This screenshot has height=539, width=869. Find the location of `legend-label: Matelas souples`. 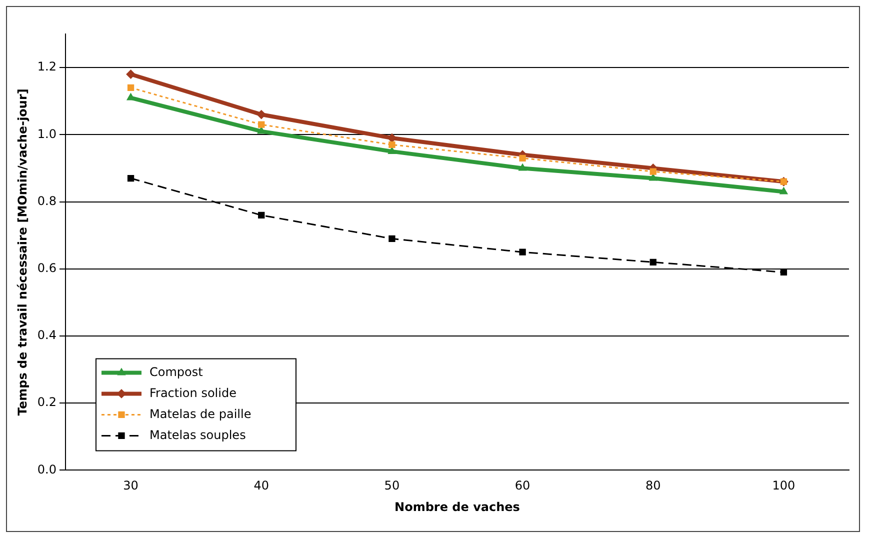

legend-label: Matelas souples is located at coordinates (197, 435).